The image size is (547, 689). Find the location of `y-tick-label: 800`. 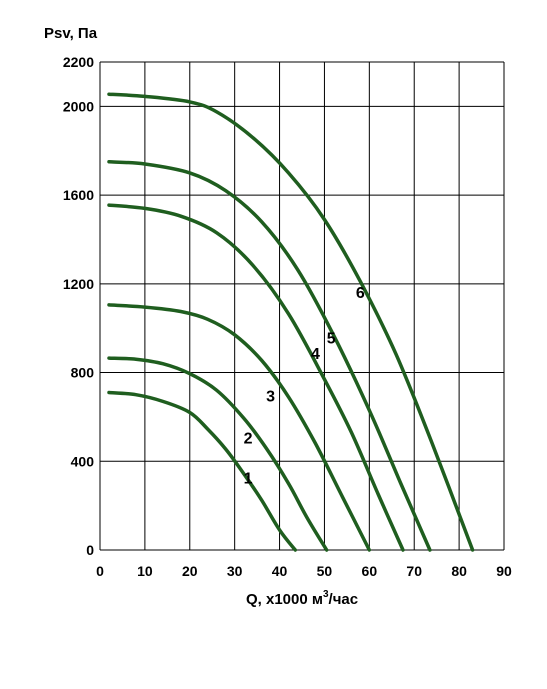

y-tick-label: 800 is located at coordinates (83, 373).